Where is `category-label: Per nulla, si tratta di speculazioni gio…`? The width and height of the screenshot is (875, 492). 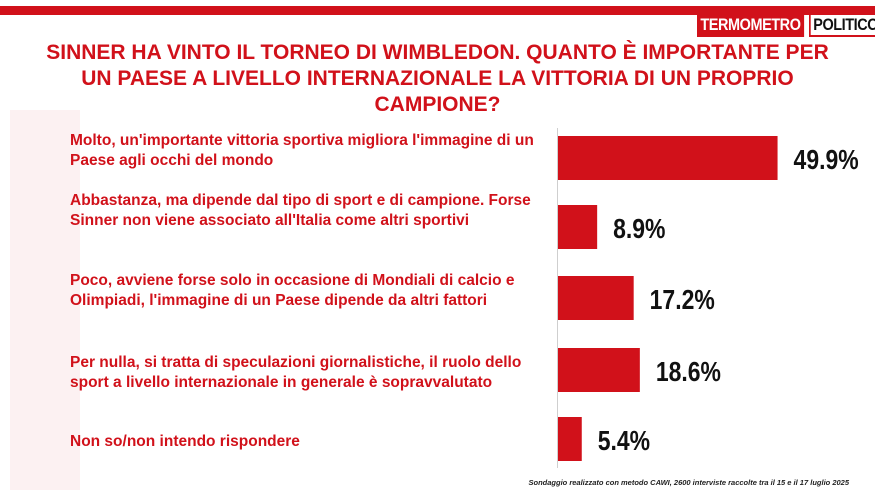
category-label: Per nulla, si tratta di speculazioni gio… is located at coordinates (296, 372).